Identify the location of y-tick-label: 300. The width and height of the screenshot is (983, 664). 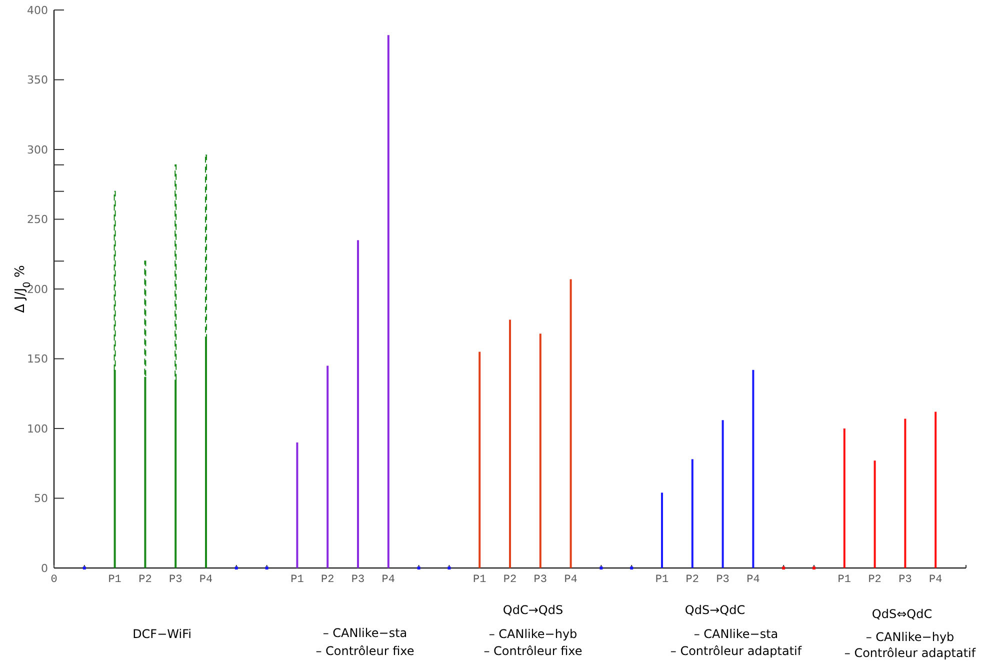
(37, 149).